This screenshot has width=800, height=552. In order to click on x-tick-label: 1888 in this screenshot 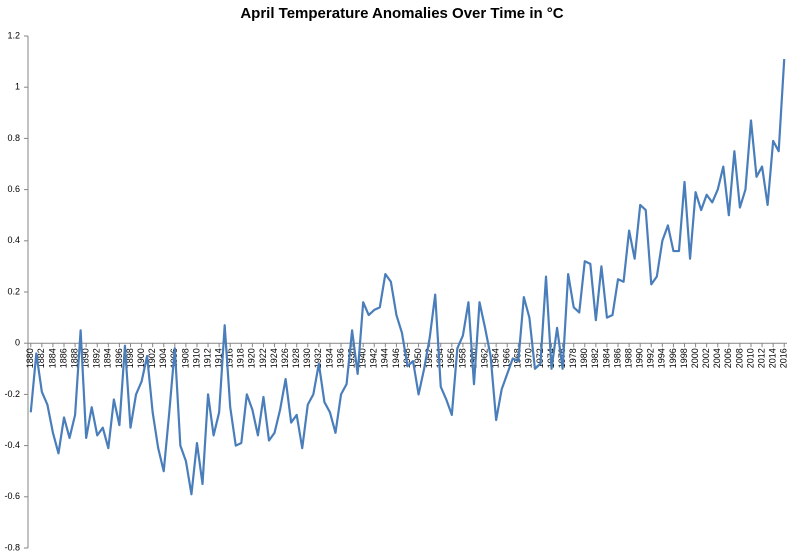, I will do `click(74, 358)`.